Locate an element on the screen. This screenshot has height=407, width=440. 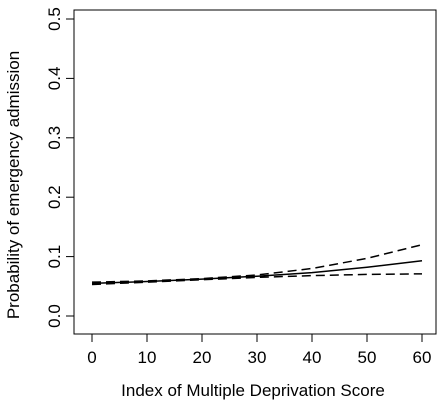
y-tick-label: 0.0 is located at coordinates (54, 316).